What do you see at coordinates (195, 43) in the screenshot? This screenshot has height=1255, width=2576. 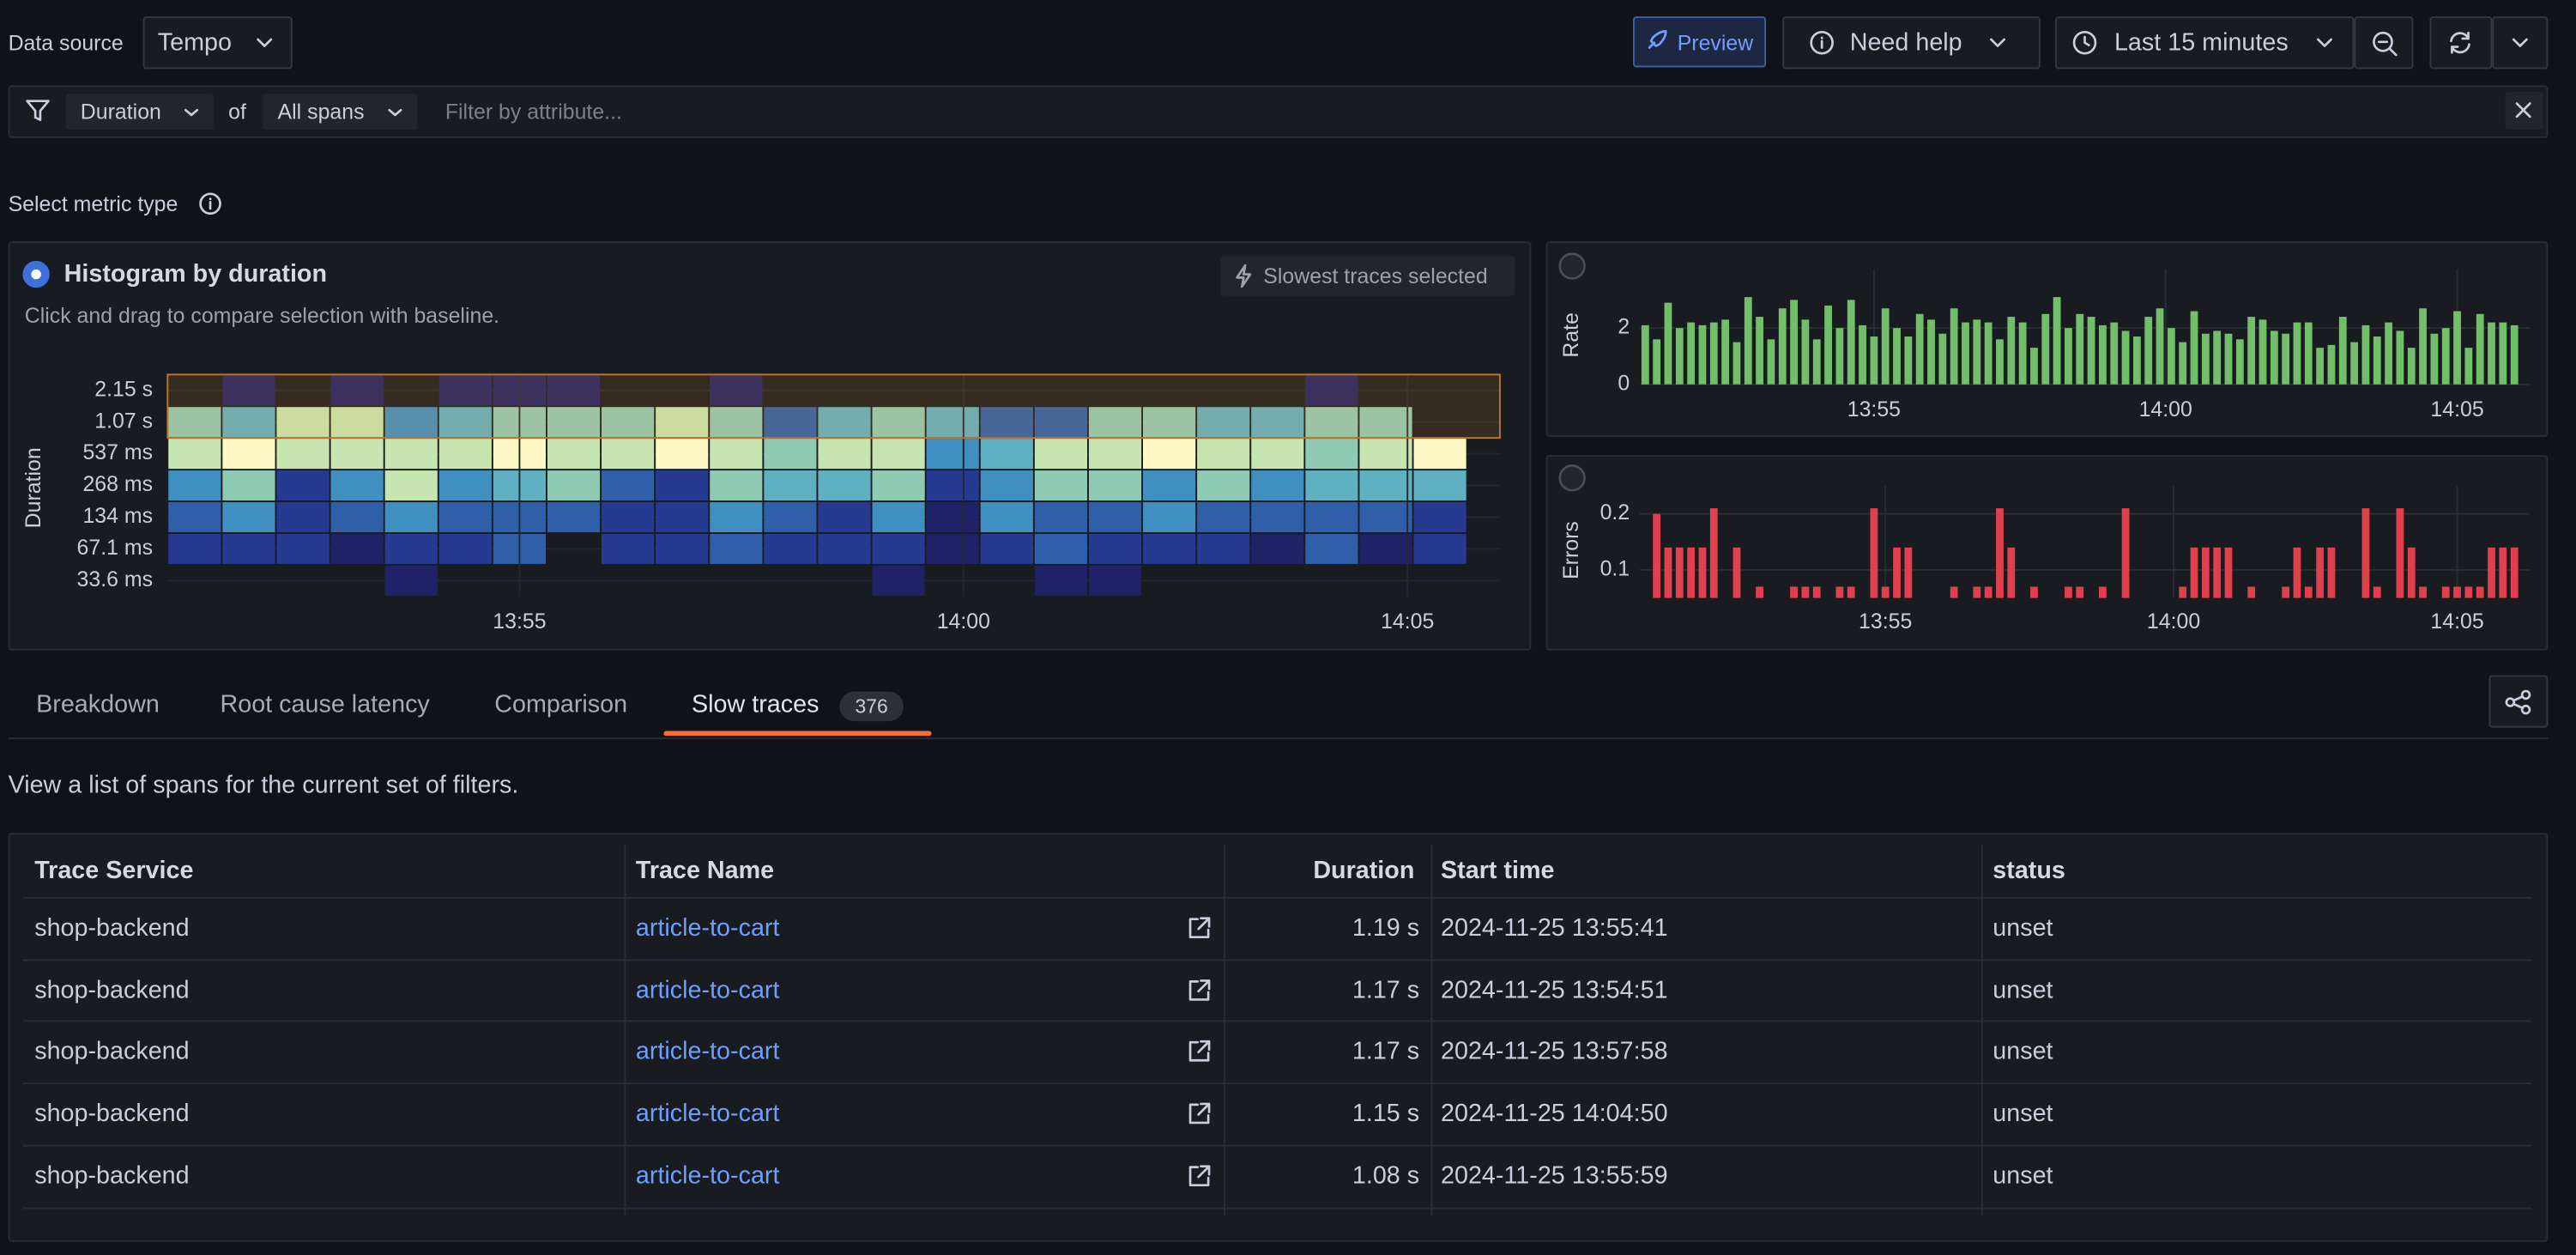 I see `data-source-value: Tempo` at bounding box center [195, 43].